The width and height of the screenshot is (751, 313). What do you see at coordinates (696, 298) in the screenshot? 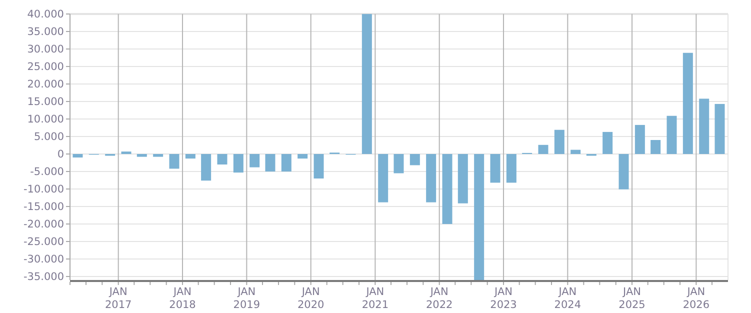
I see `x-tick-label: JAN 2026` at bounding box center [696, 298].